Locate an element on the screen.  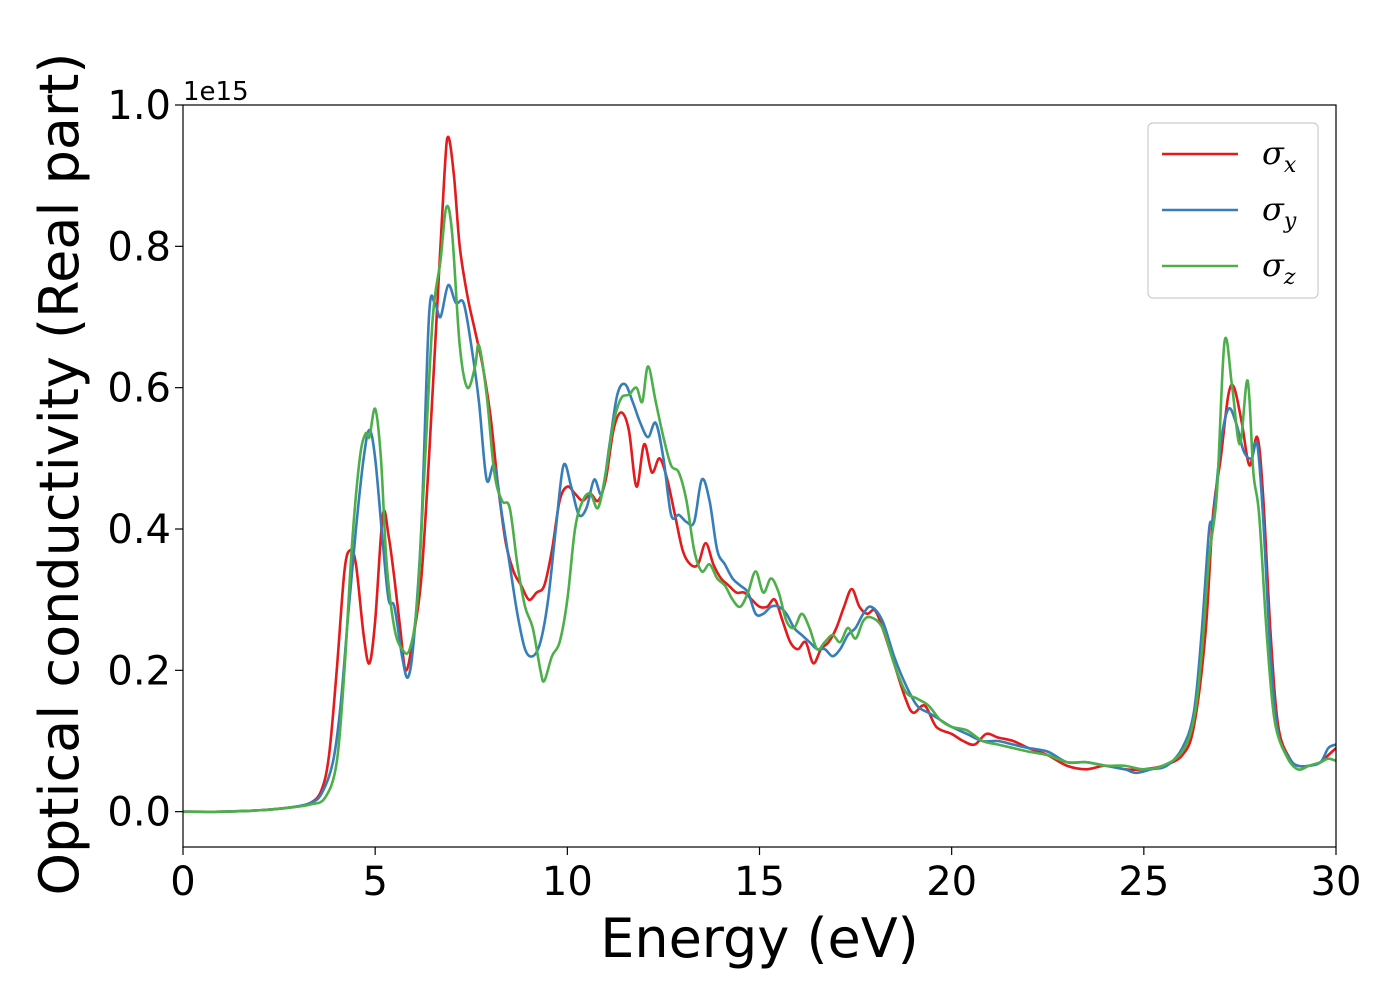
y-axis-offset-label: 1e15 is located at coordinates (216, 92).